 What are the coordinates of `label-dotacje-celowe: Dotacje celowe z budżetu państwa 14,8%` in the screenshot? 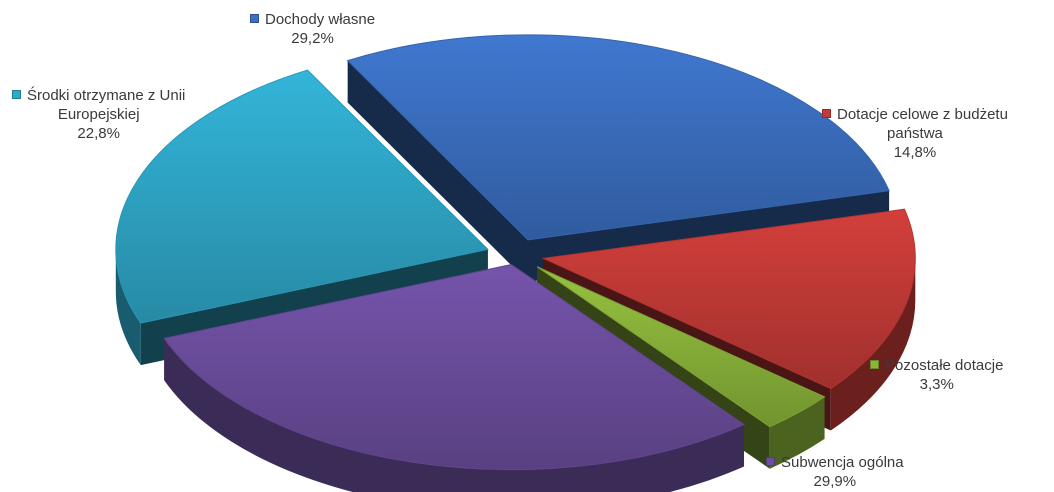 It's located at (915, 133).